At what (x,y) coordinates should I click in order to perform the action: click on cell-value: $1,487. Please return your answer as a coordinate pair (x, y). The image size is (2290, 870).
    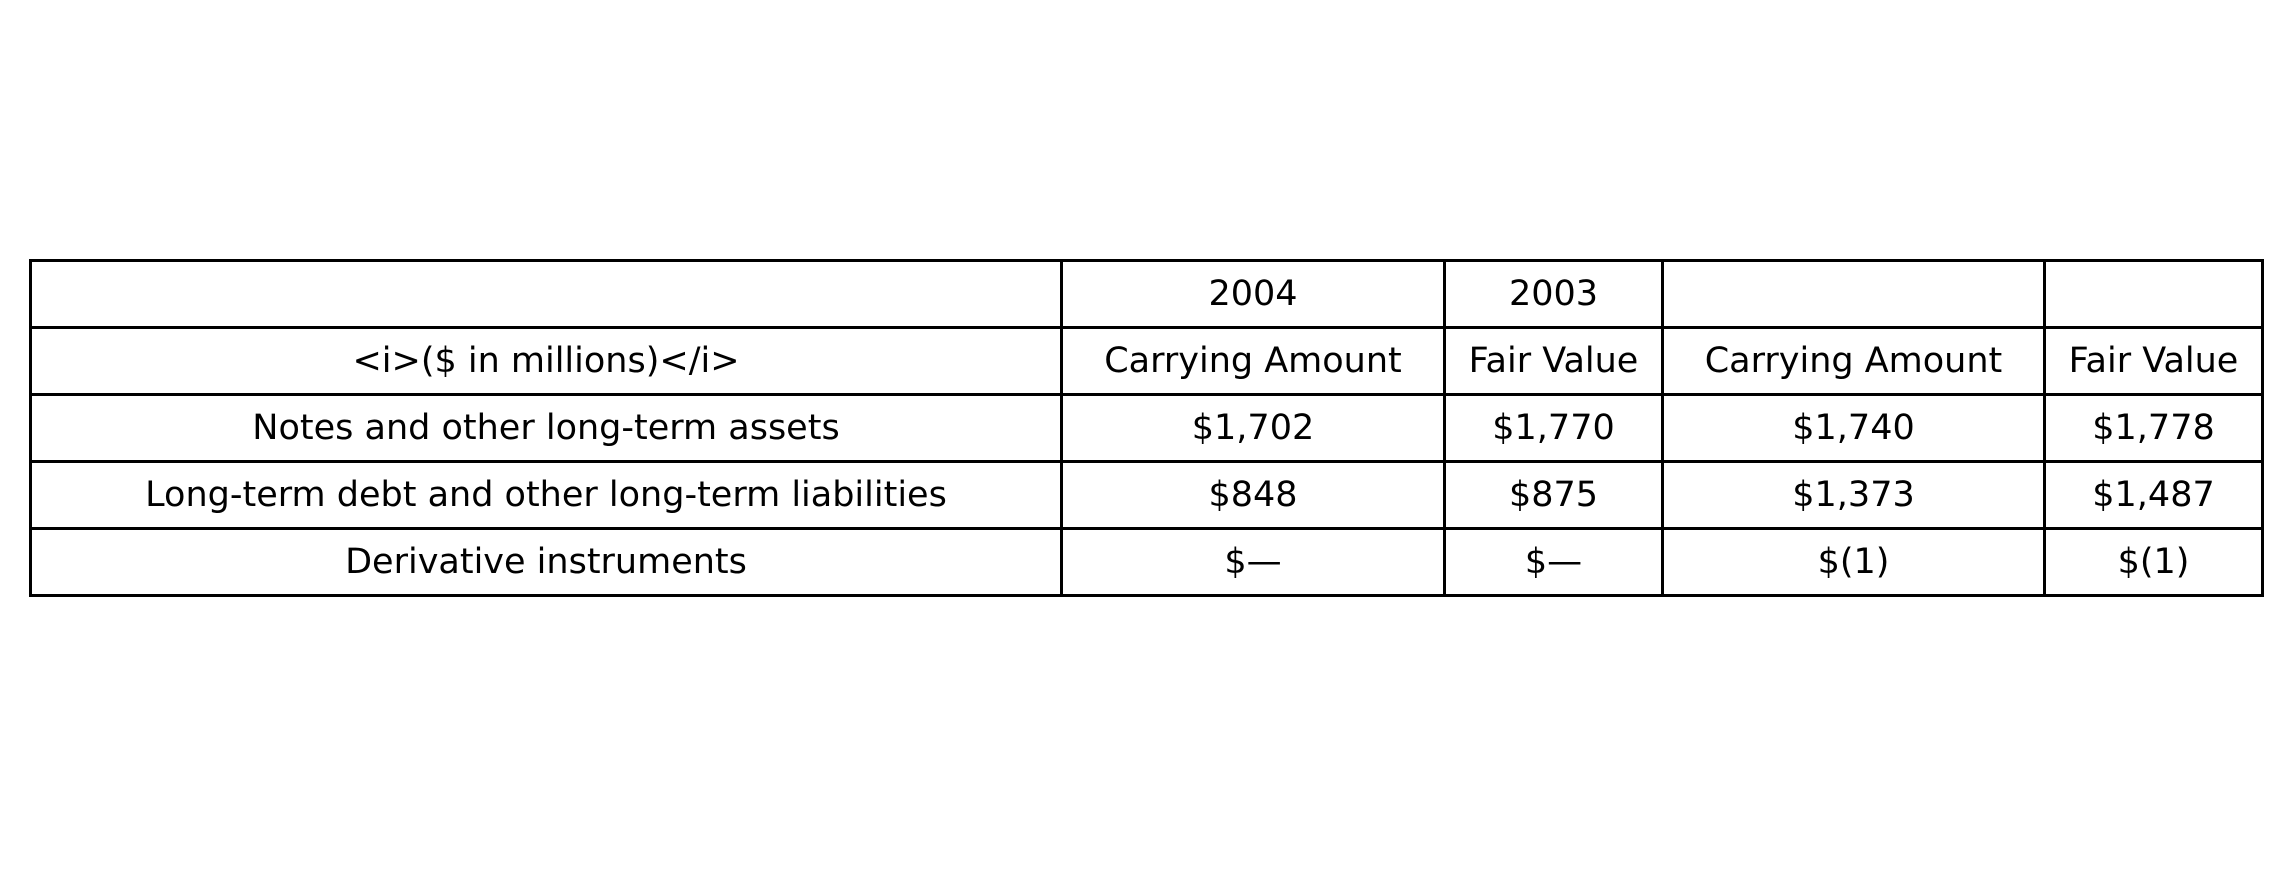
    Looking at the image, I should click on (2153, 495).